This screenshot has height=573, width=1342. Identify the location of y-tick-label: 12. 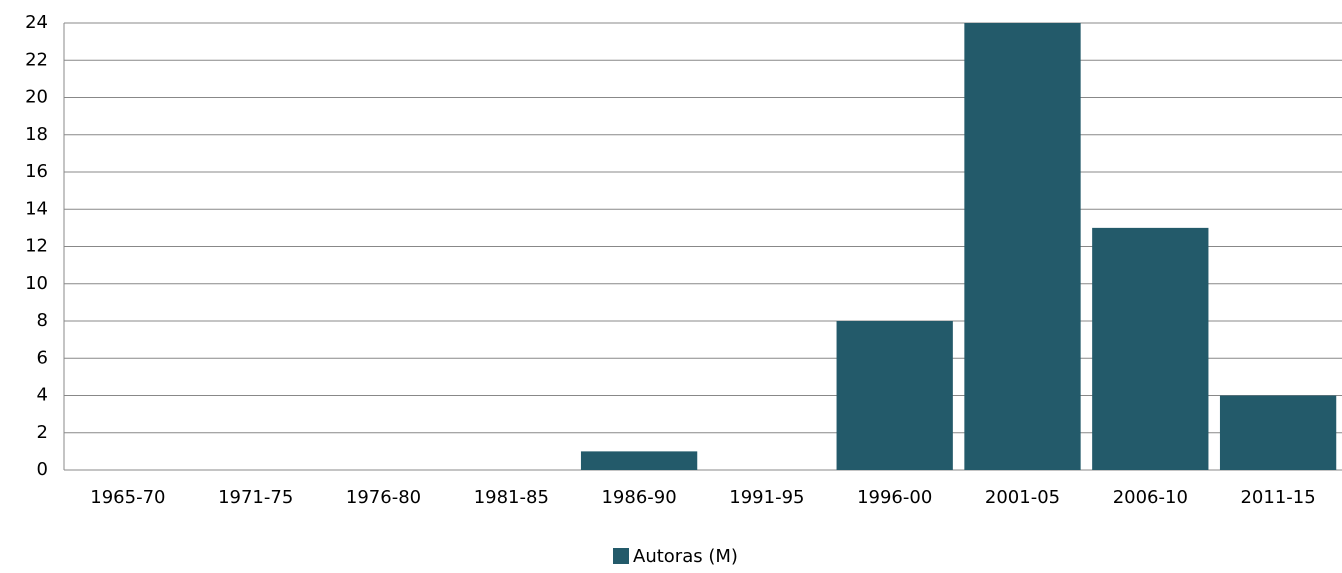
(36, 246).